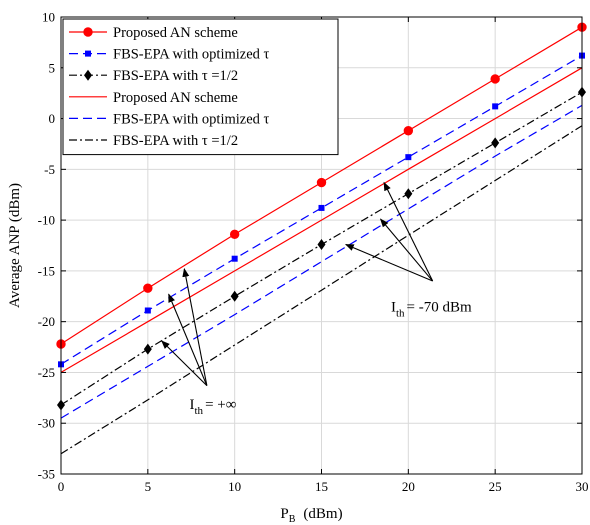  I want to click on y-tick-label-1: -30, so click(46, 423).